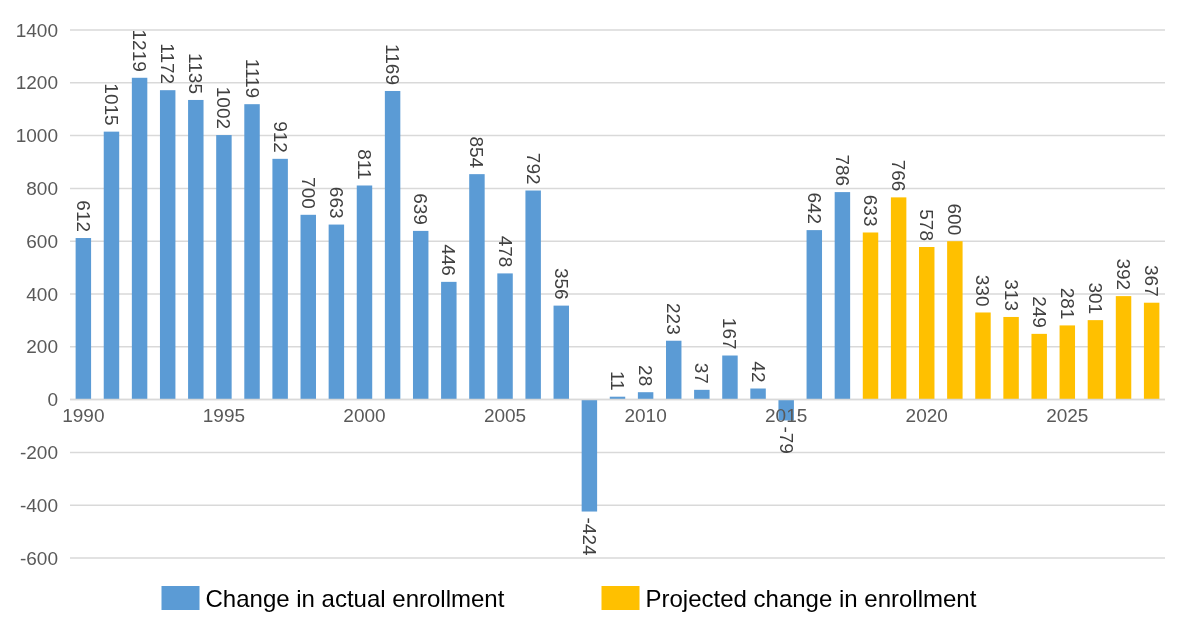  What do you see at coordinates (38, 505) in the screenshot?
I see `y-tick-label: -400` at bounding box center [38, 505].